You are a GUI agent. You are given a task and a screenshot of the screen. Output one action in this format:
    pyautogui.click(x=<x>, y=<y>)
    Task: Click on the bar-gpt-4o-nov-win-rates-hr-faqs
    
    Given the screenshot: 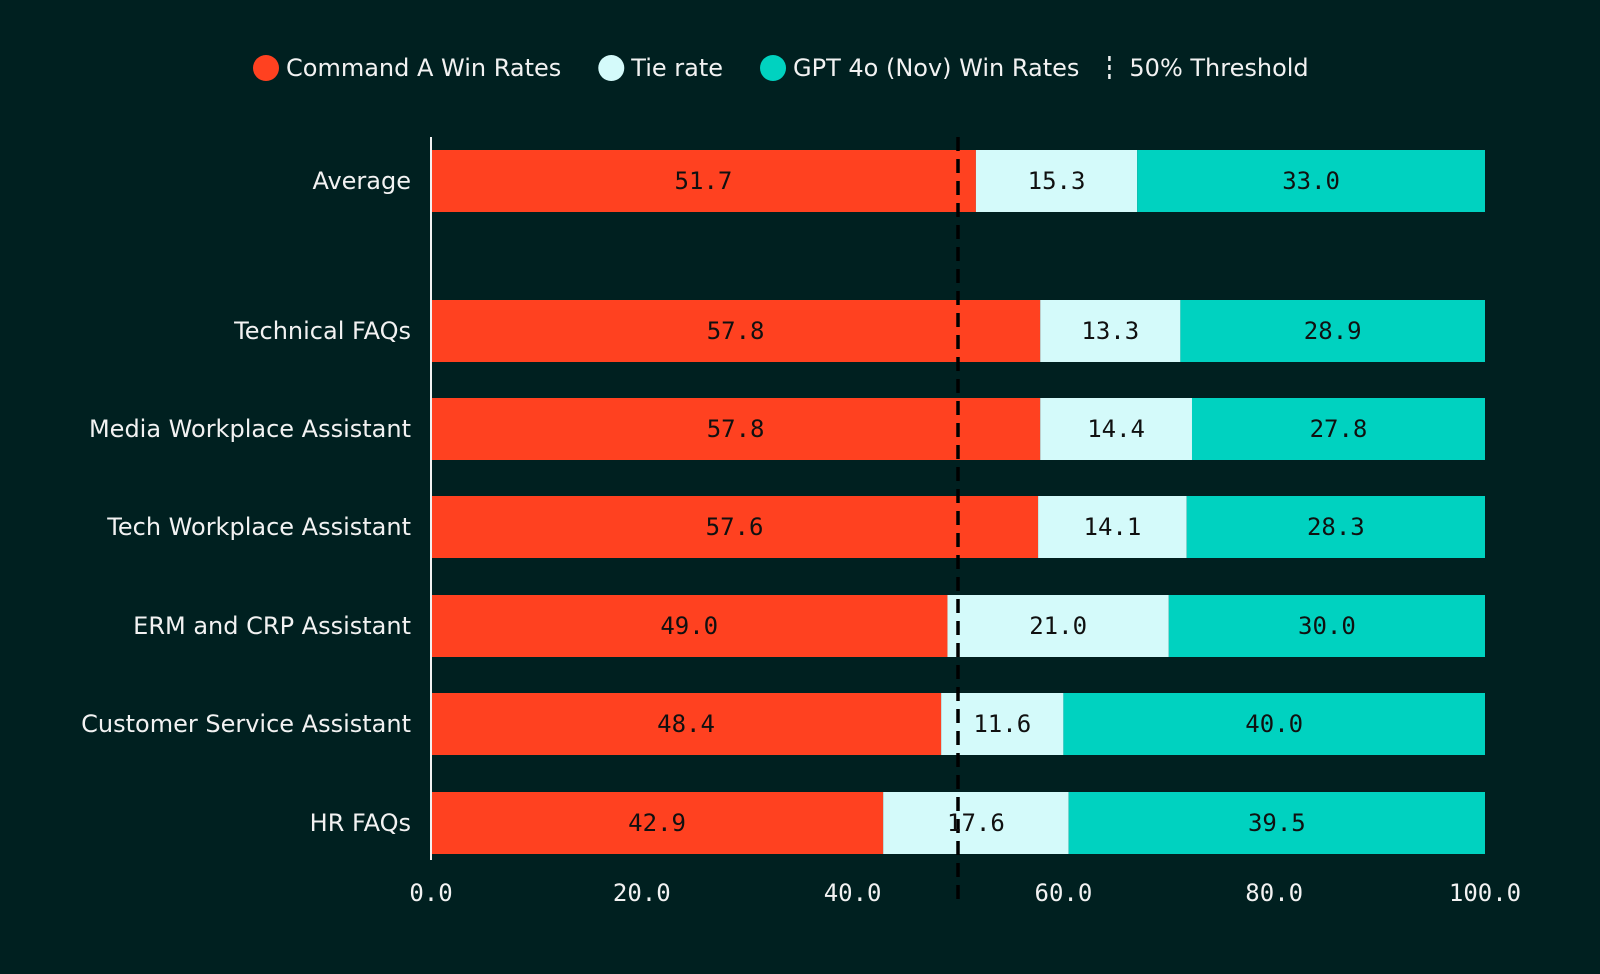 What is the action you would take?
    pyautogui.click(x=1276, y=823)
    